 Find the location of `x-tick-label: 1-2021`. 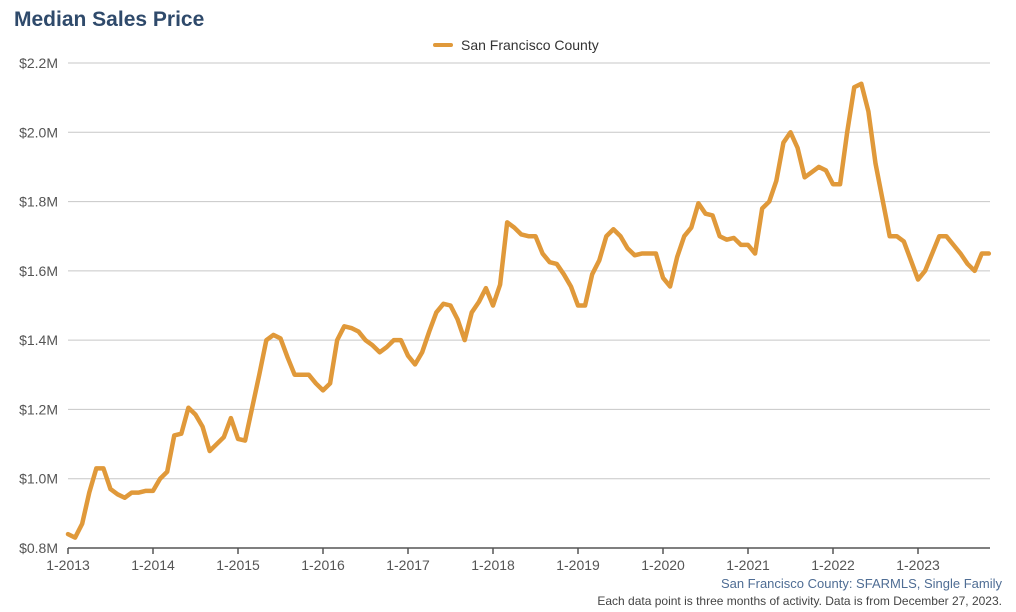

x-tick-label: 1-2021 is located at coordinates (748, 565).